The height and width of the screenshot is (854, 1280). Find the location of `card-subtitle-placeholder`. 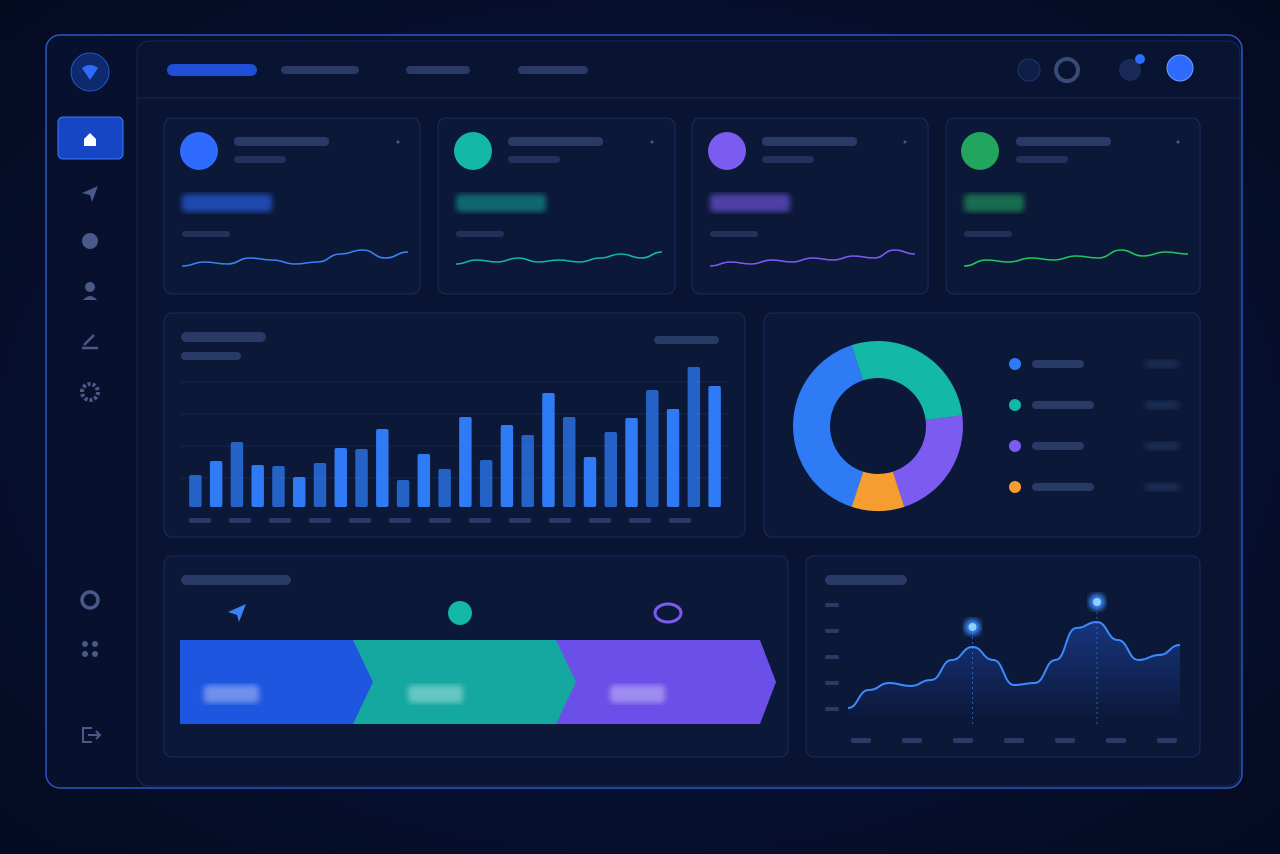

card-subtitle-placeholder is located at coordinates (260, 159).